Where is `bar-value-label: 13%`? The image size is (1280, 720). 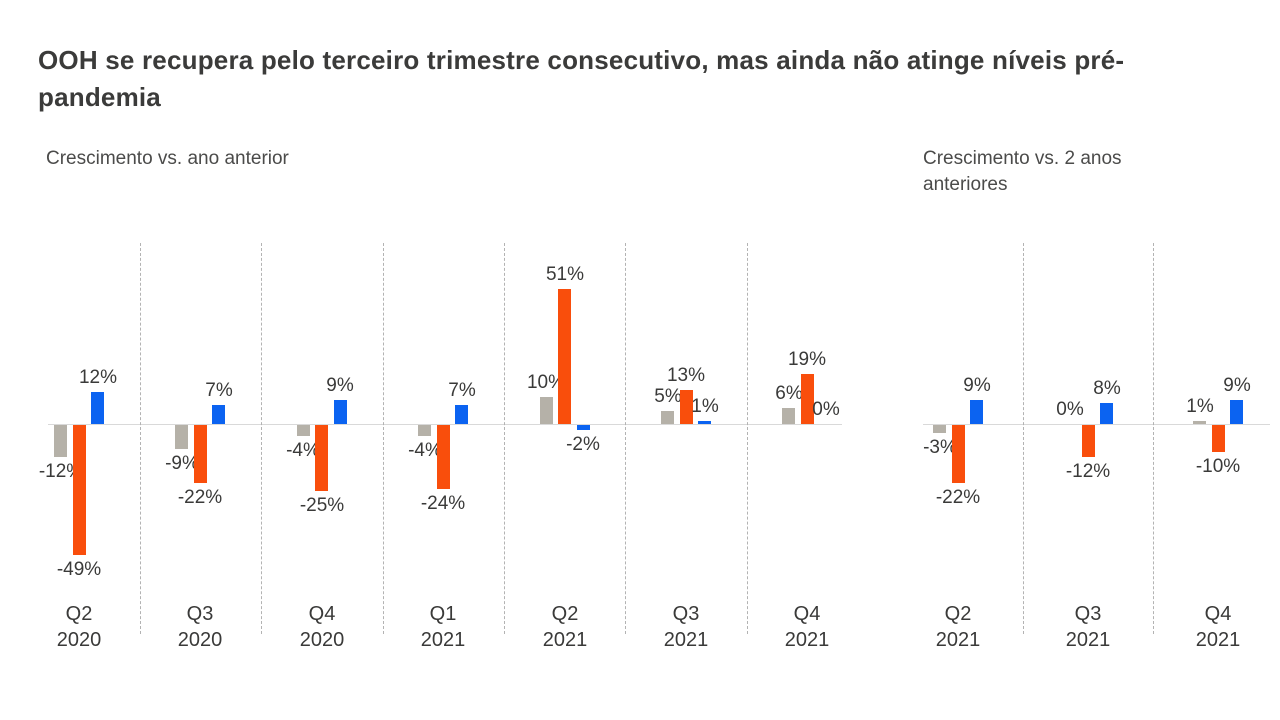
bar-value-label: 13% is located at coordinates (686, 375).